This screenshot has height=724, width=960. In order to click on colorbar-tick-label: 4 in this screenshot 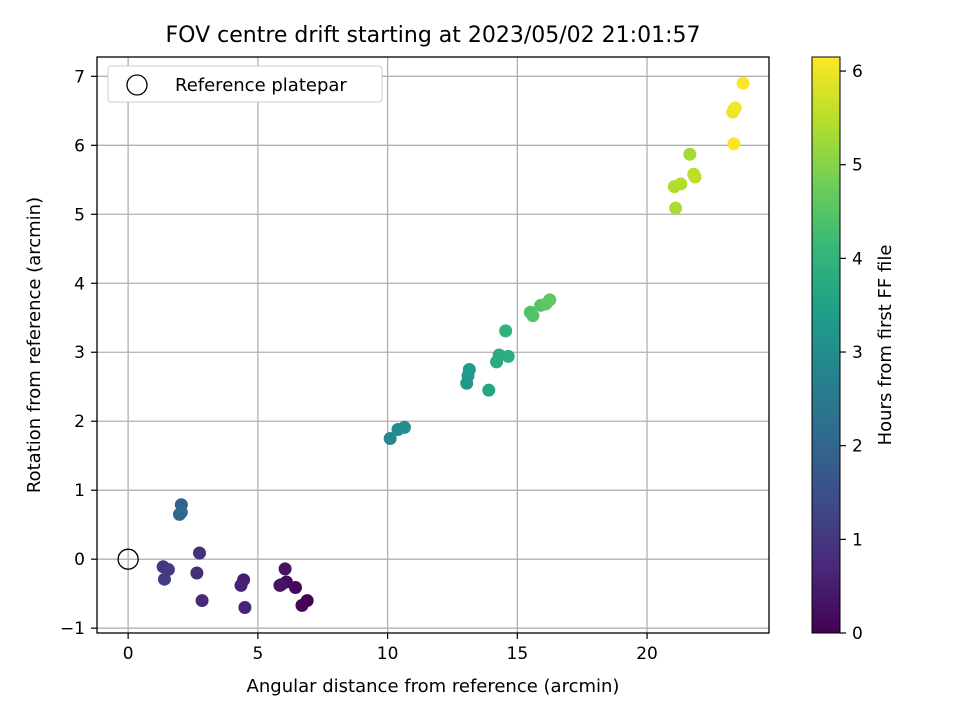, I will do `click(857, 259)`.